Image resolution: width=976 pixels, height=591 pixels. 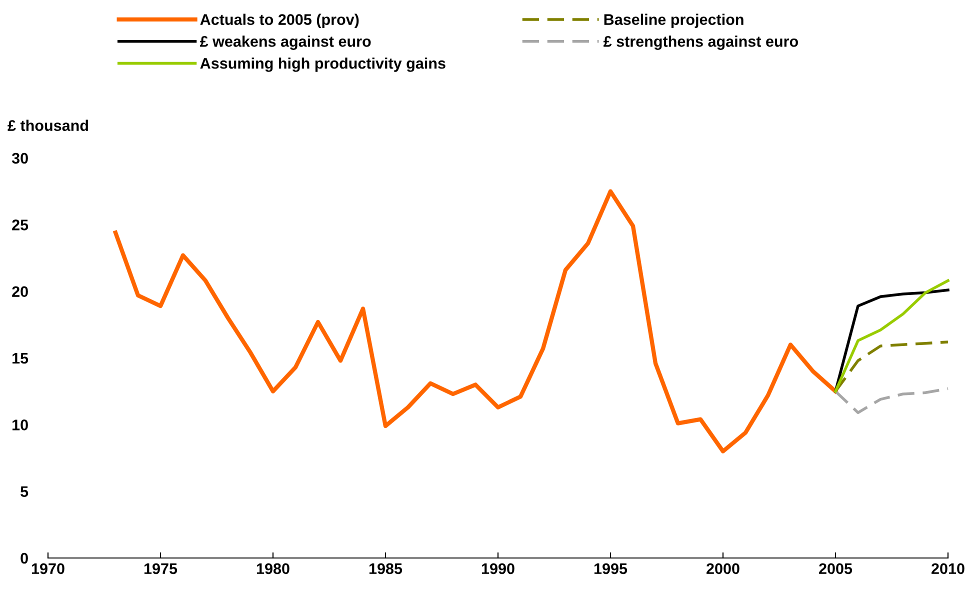 I want to click on x-tick-label: 1970, so click(x=48, y=568).